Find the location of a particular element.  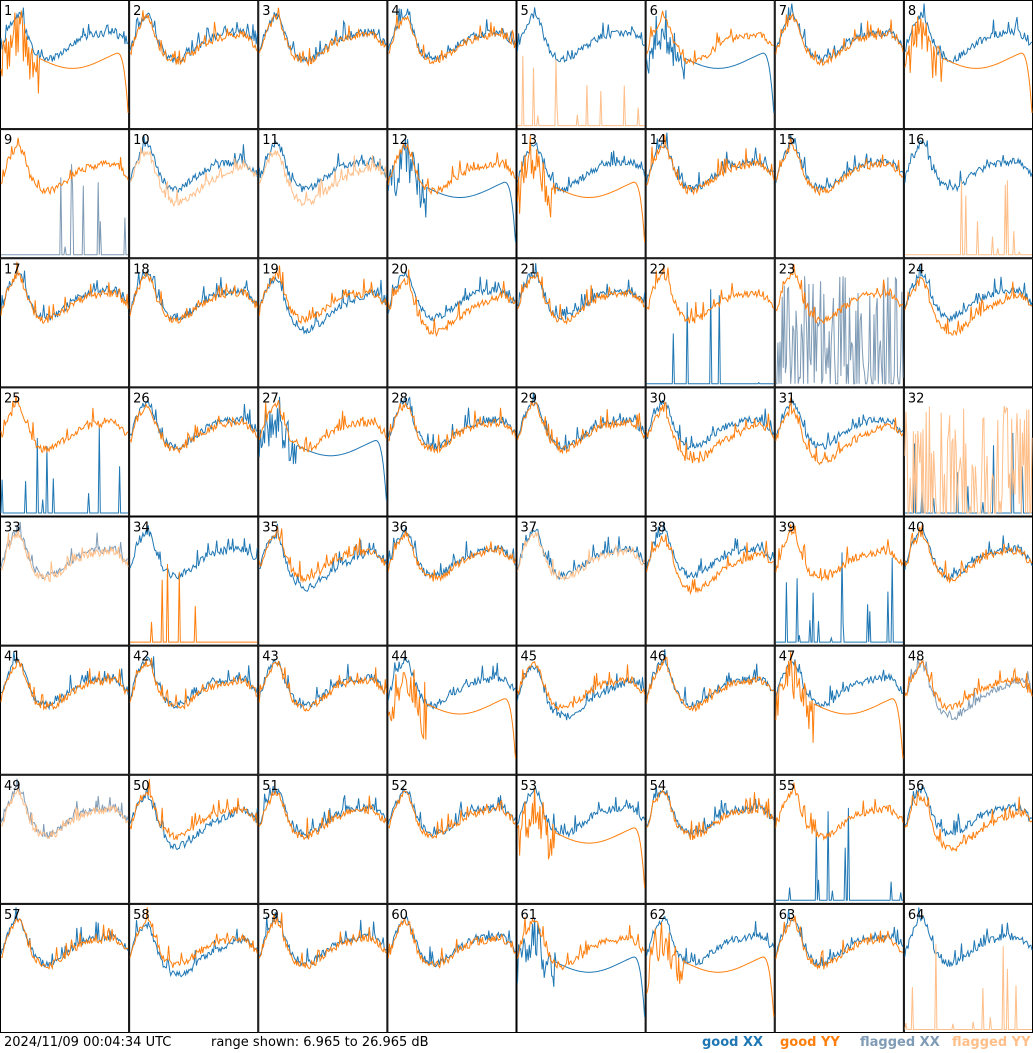

panel-22: 22 is located at coordinates (710, 323).